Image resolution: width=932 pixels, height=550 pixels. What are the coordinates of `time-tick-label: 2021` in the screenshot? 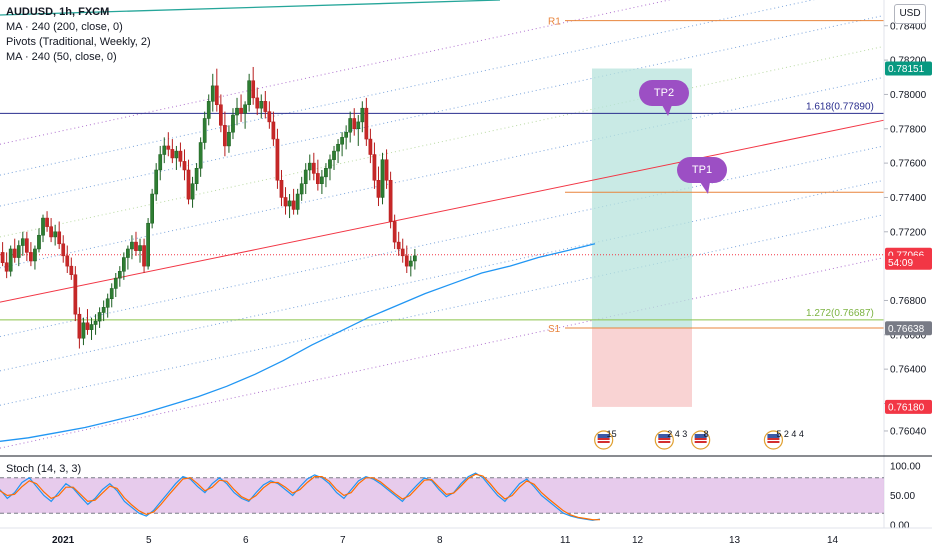 It's located at (63, 540).